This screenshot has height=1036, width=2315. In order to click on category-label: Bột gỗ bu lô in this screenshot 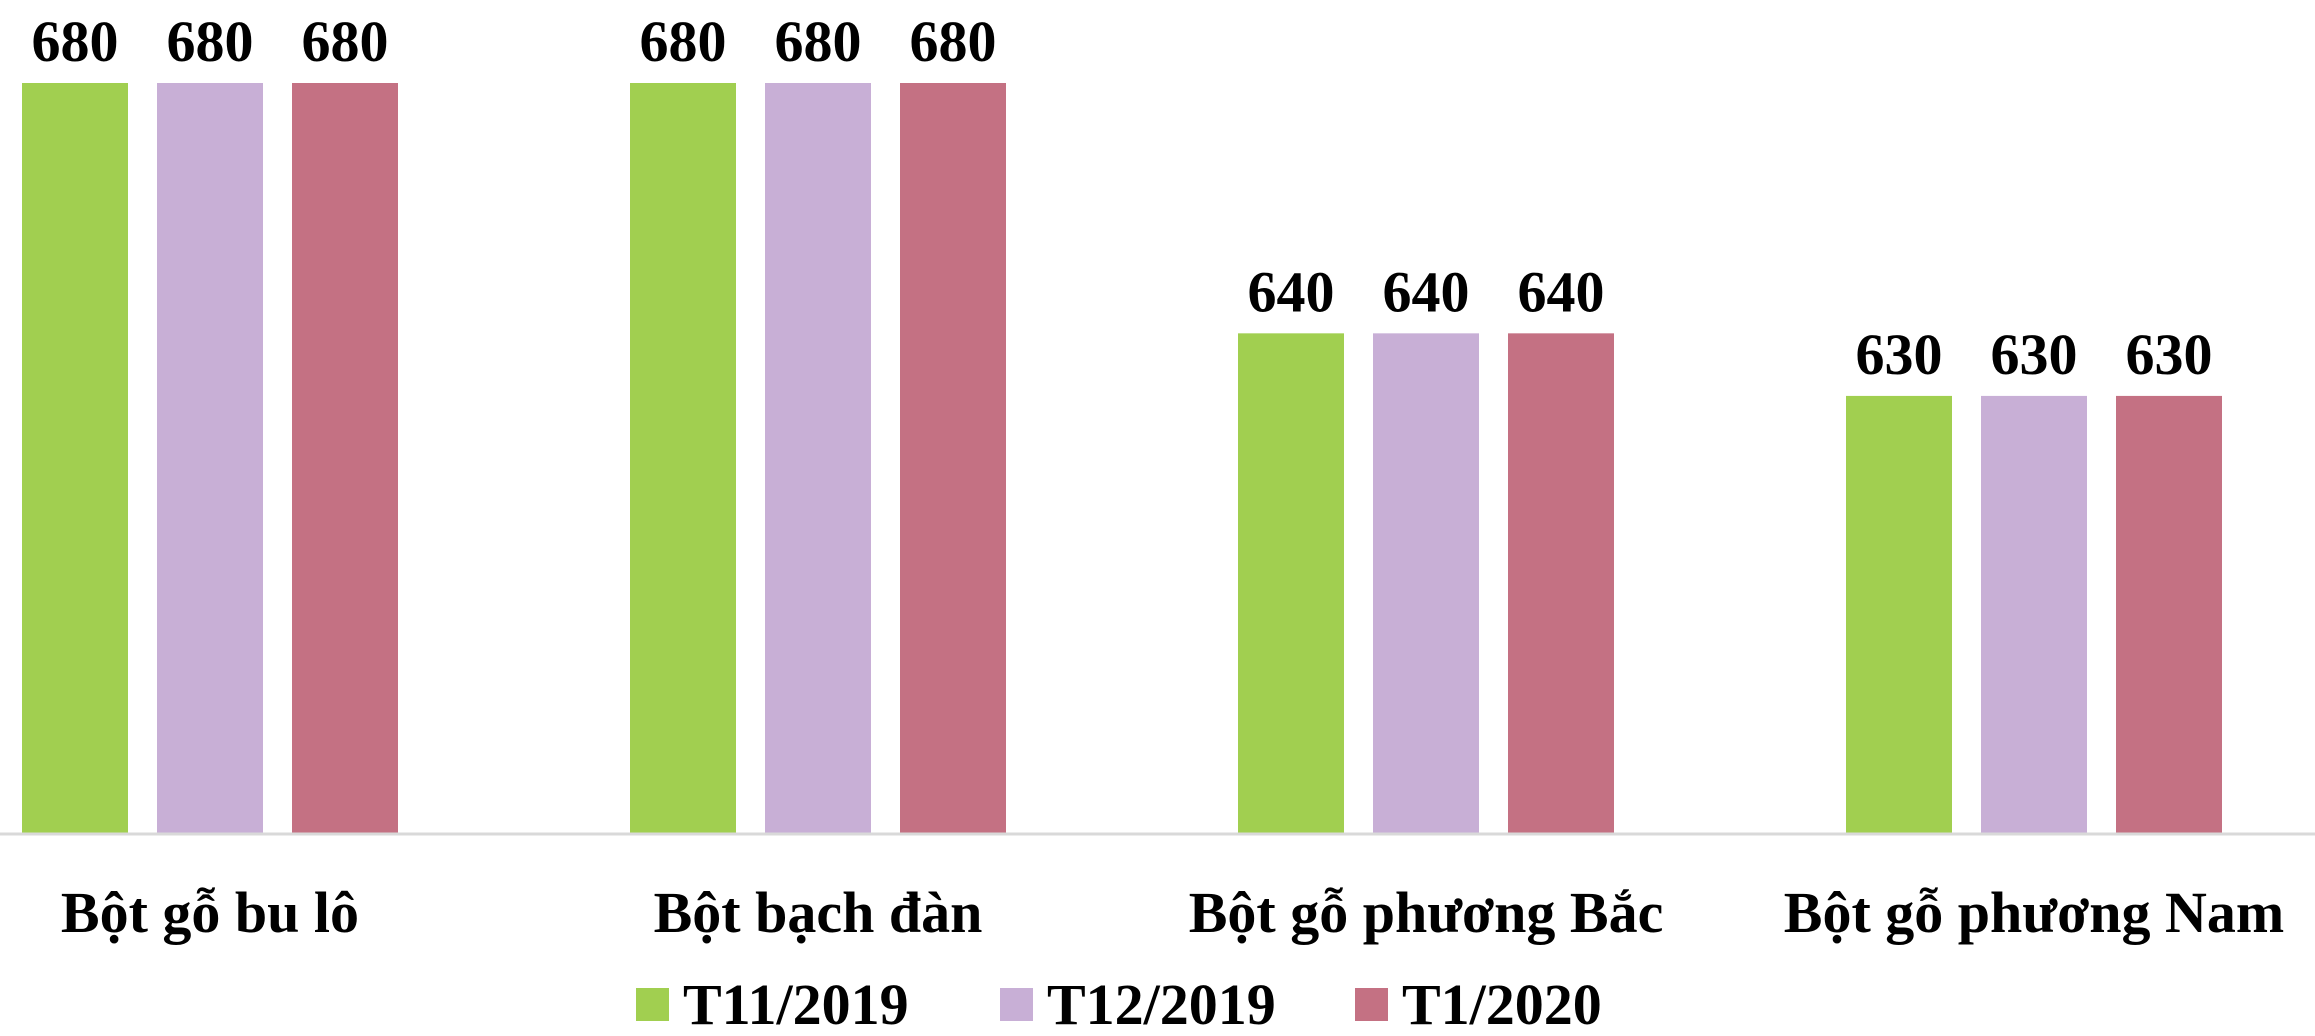, I will do `click(210, 912)`.